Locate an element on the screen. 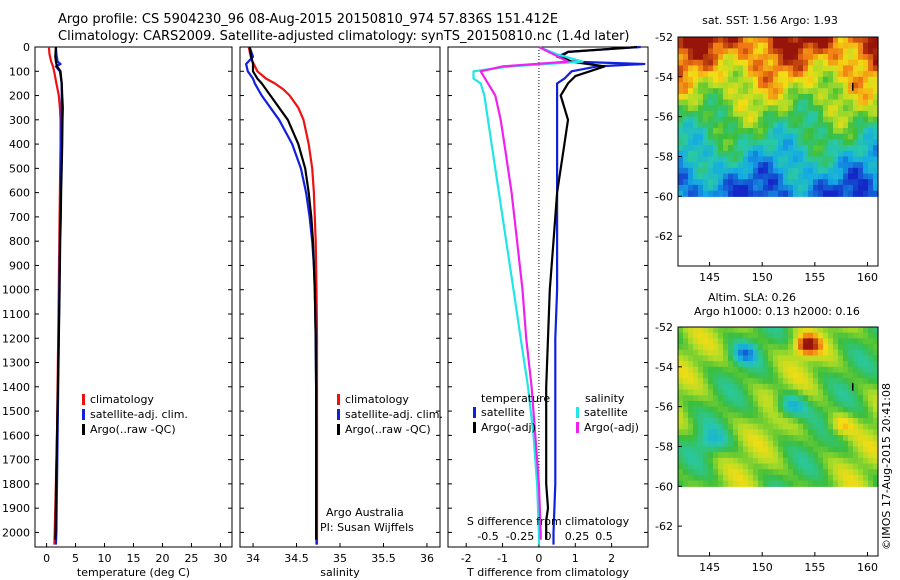  map-x-tick-label: 160 is located at coordinates (867, 277).